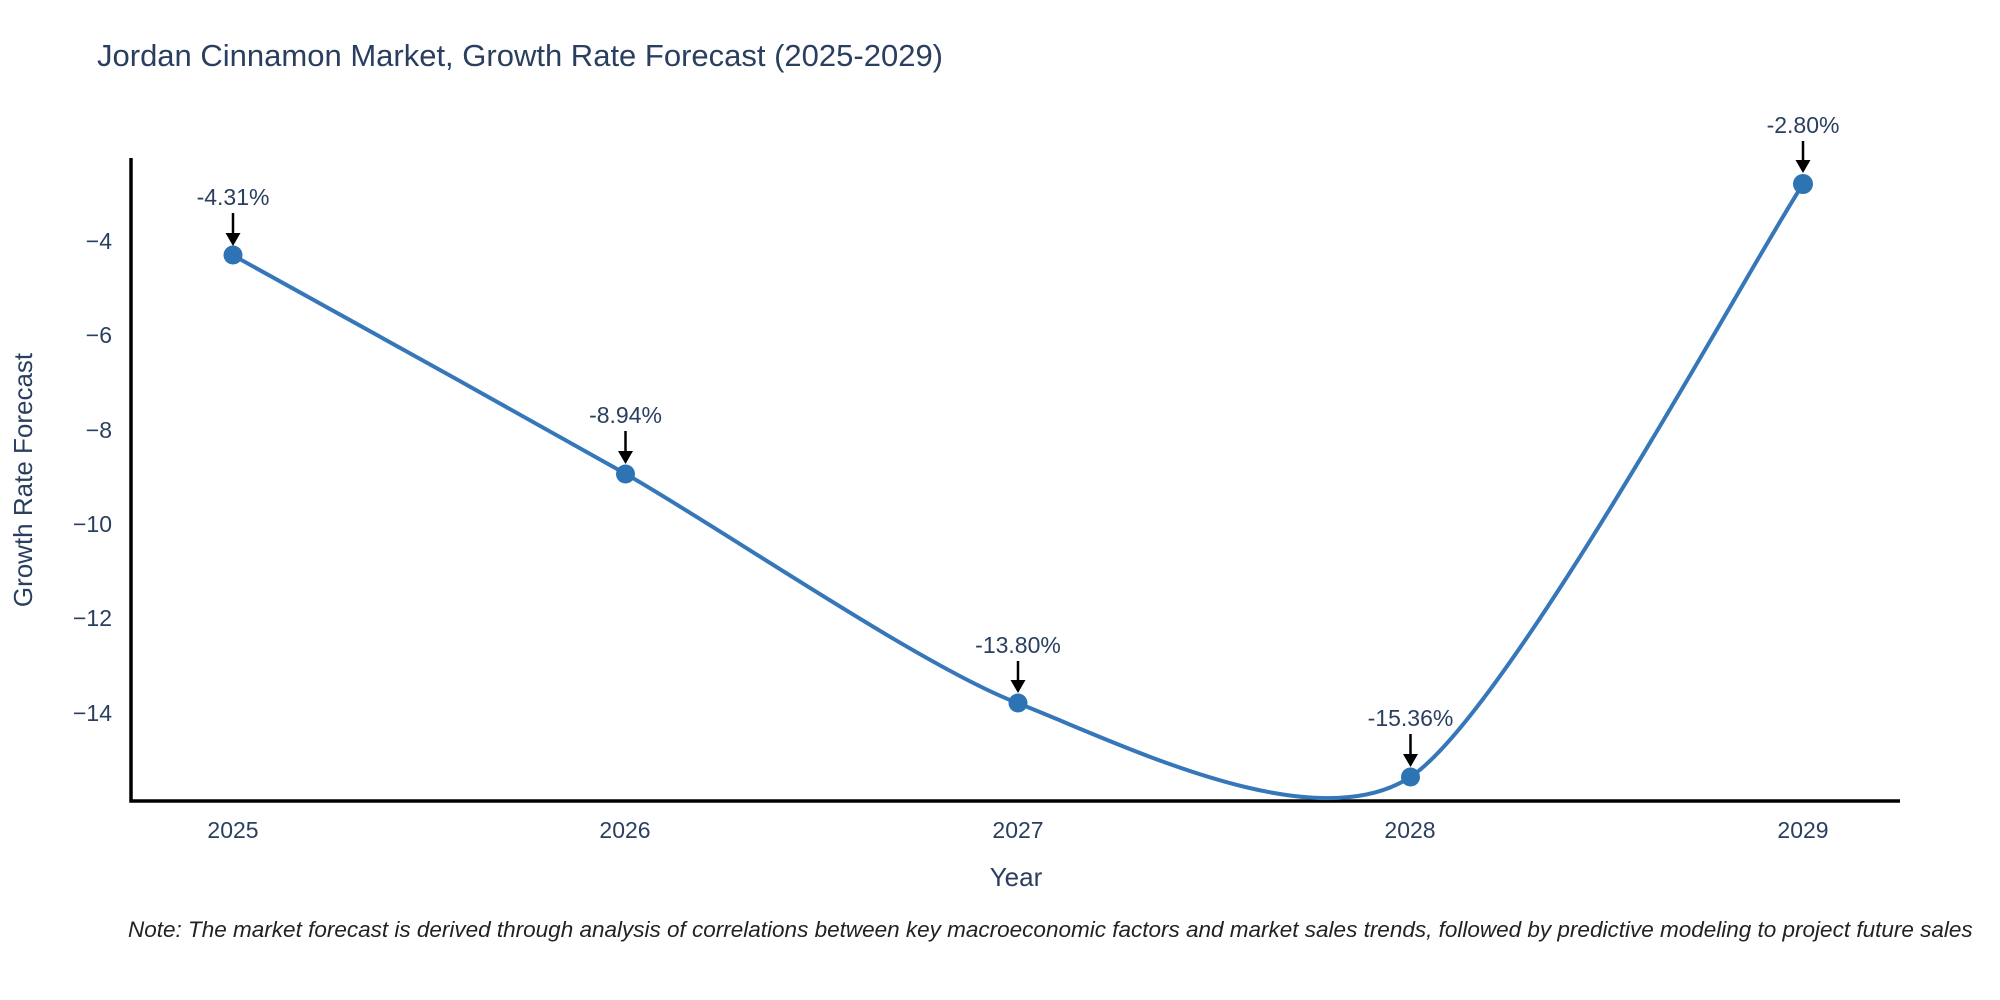 This screenshot has height=1000, width=2000. Describe the element at coordinates (99, 335) in the screenshot. I see `y-tick-label: −6` at that location.